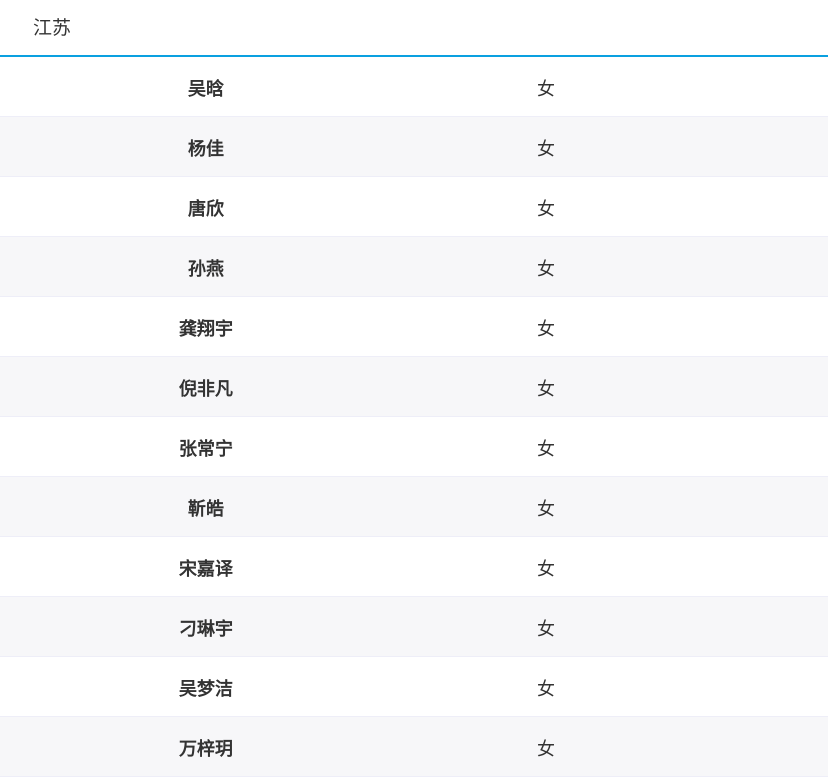  Describe the element at coordinates (206, 89) in the screenshot. I see `player-name: 吴晗` at that location.